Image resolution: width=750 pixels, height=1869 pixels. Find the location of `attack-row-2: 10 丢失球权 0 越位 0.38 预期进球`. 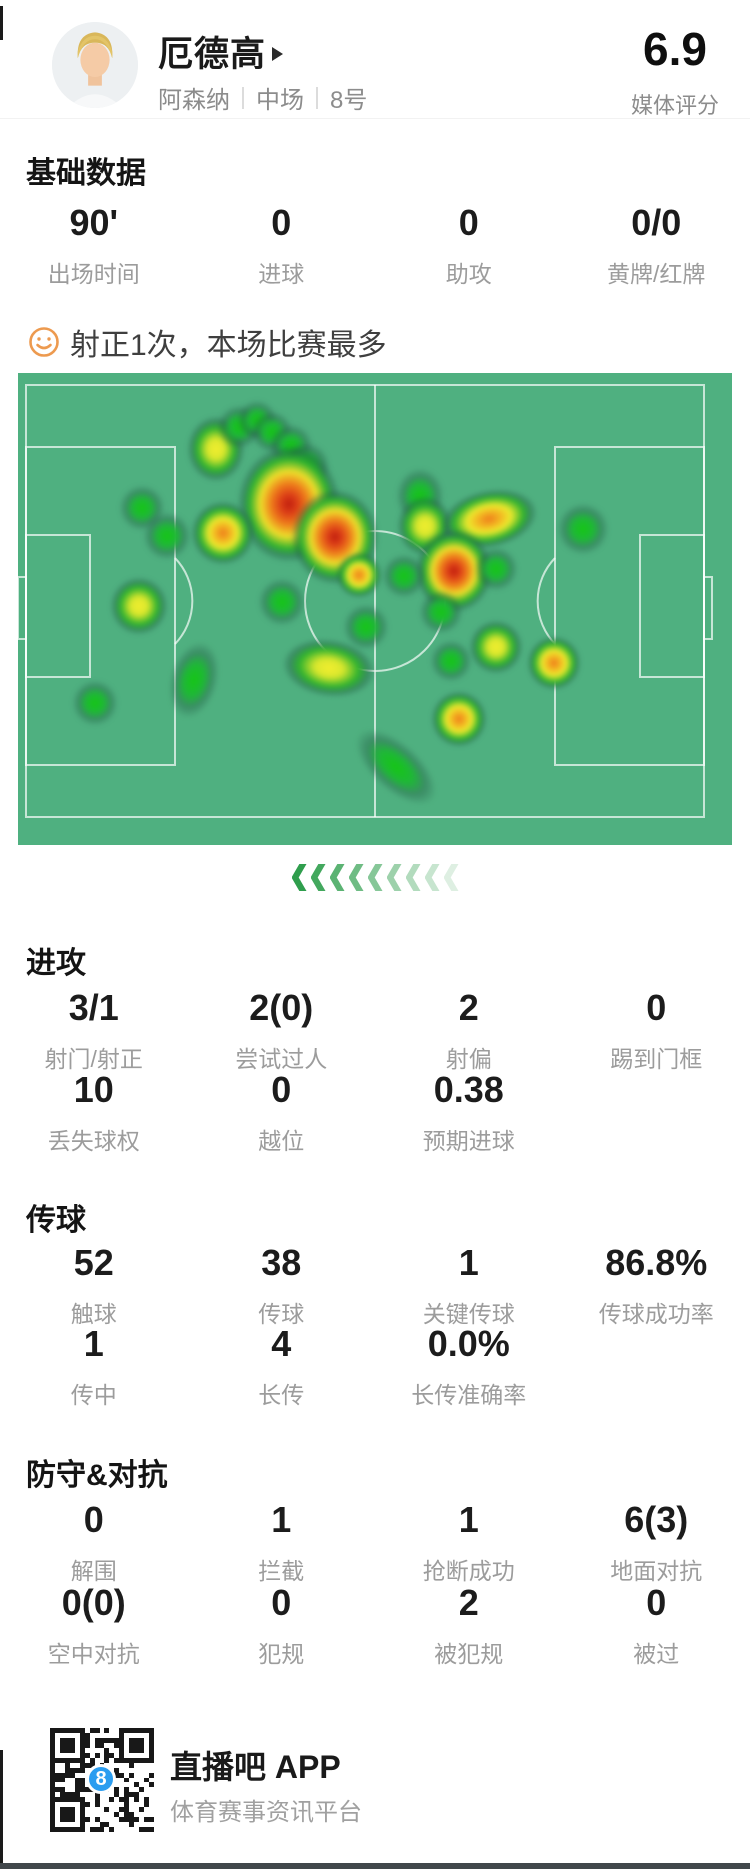

attack-row-2: 10 丢失球权 0 越位 0.38 预期进球 is located at coordinates (375, 1114).